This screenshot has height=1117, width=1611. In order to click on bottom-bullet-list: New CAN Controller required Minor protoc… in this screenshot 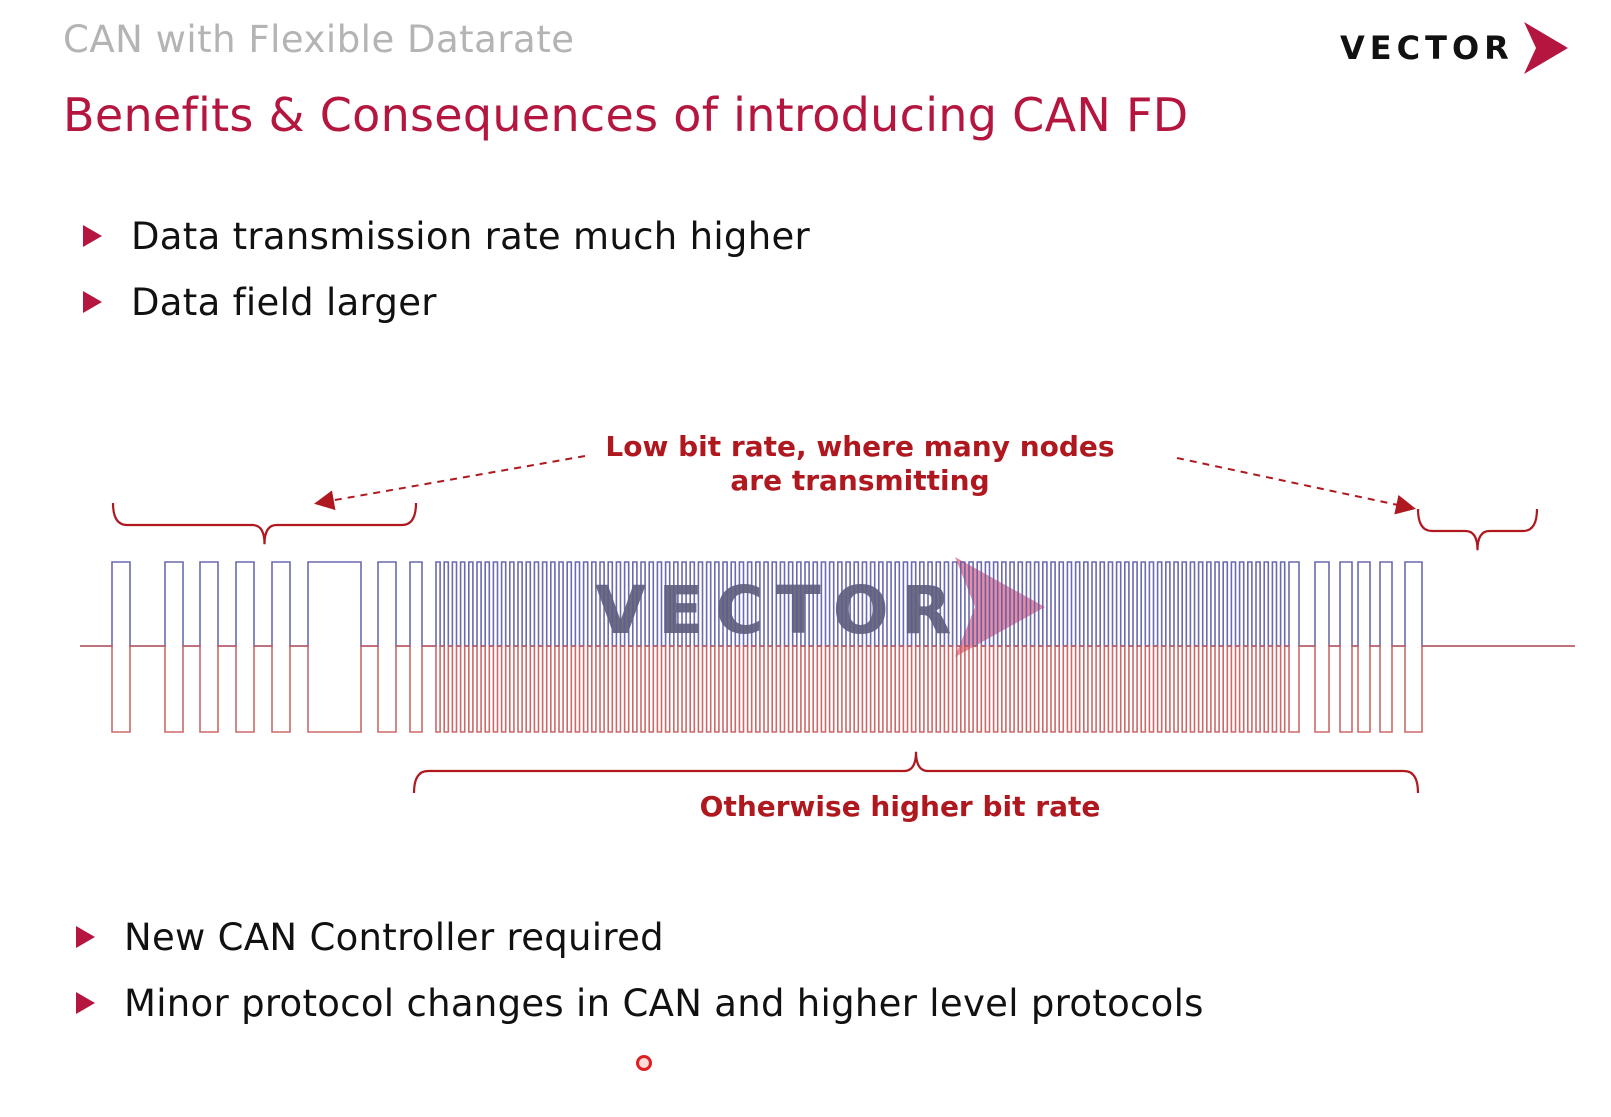, I will do `click(630, 970)`.